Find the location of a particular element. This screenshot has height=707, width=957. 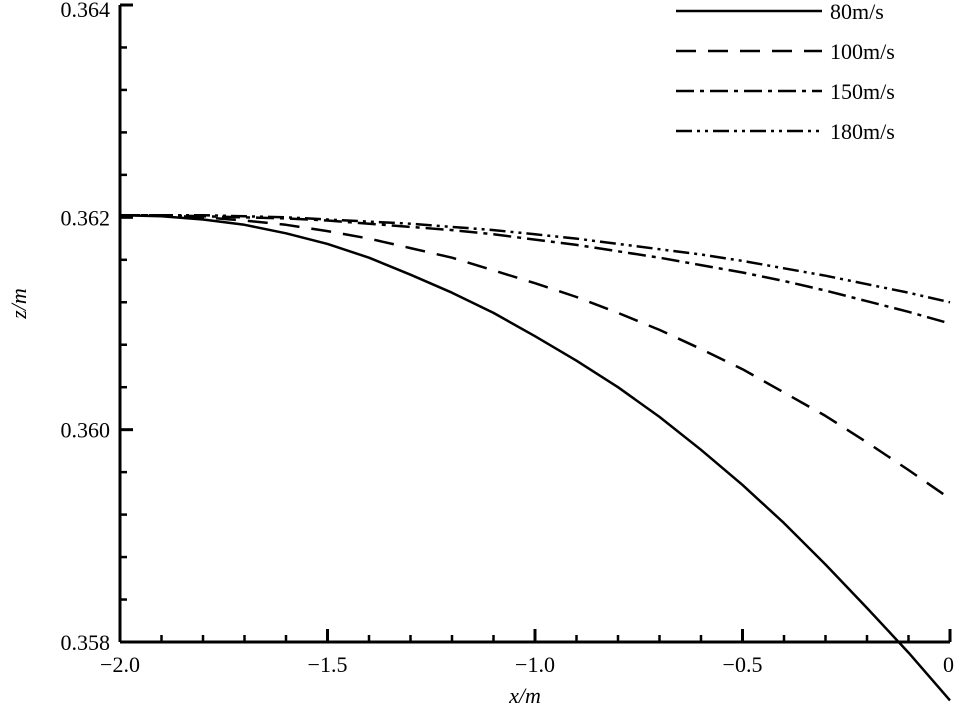

x-tick-label: 0 is located at coordinates (948, 664).